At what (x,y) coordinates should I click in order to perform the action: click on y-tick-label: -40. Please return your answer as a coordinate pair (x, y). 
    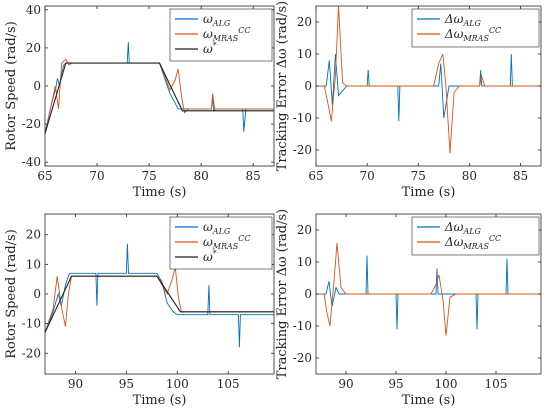
    Looking at the image, I should click on (31, 162).